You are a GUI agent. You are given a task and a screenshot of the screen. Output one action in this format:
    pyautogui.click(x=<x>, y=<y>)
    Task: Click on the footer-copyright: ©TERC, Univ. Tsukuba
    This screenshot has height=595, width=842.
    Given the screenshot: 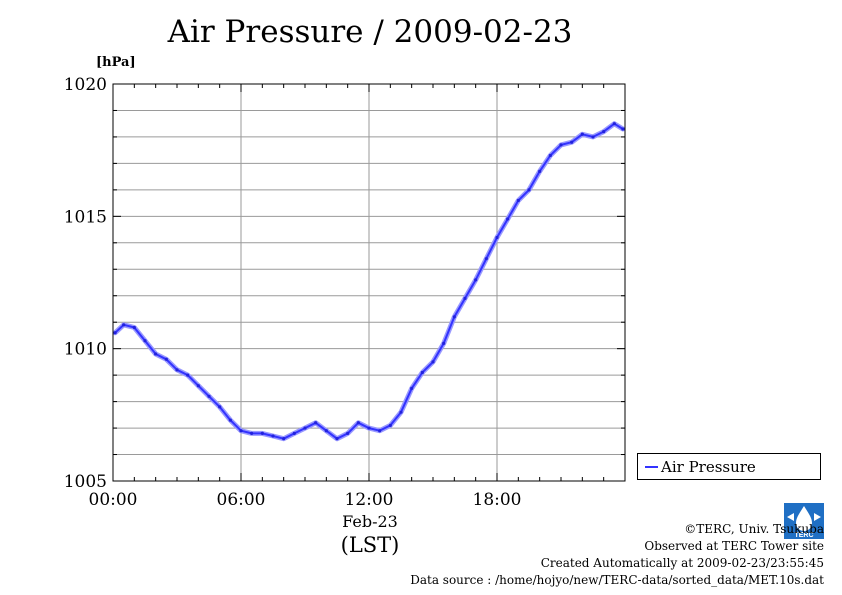 What is the action you would take?
    pyautogui.click(x=754, y=529)
    